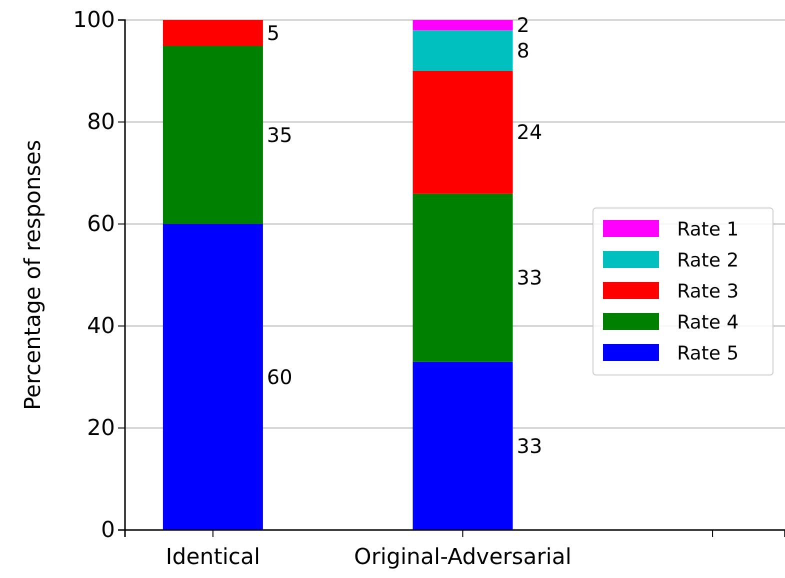 The height and width of the screenshot is (578, 785). I want to click on legend-label: Rate 1, so click(708, 229).